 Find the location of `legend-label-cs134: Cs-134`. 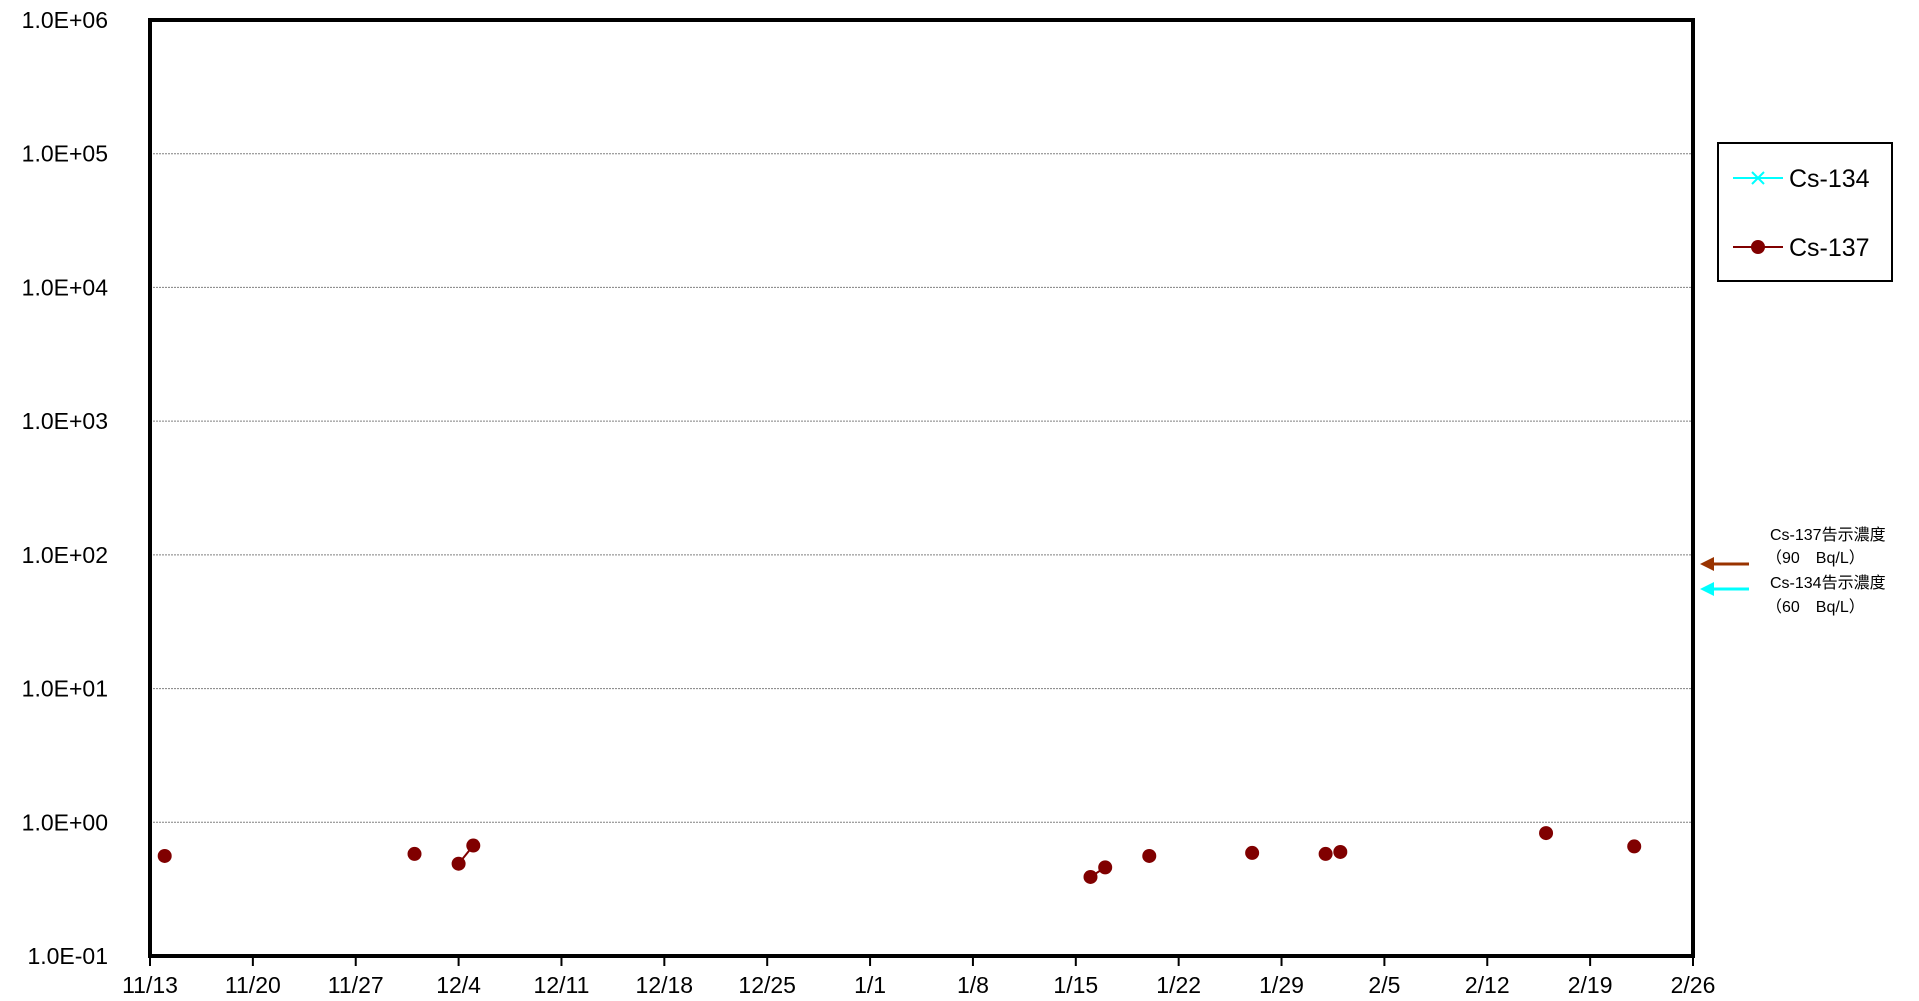

legend-label-cs134: Cs-134 is located at coordinates (1829, 179).